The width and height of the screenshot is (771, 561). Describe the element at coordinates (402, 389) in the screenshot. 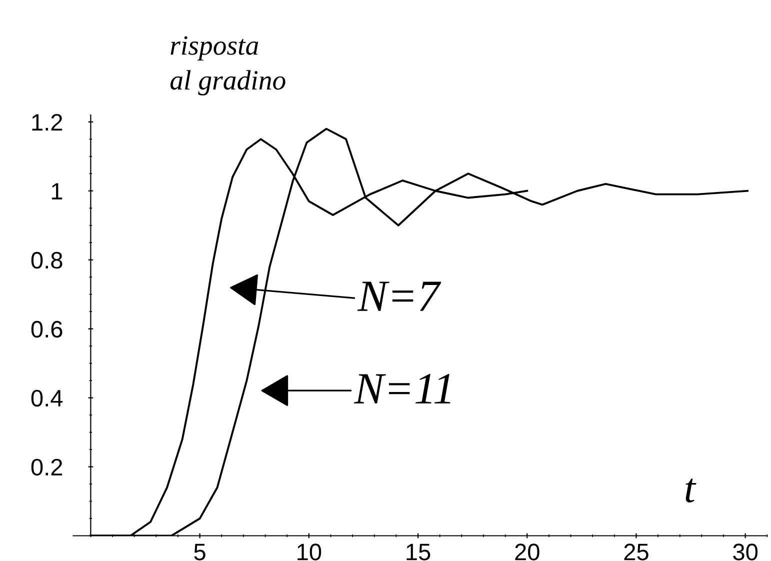

I see `annotation: N=11` at that location.